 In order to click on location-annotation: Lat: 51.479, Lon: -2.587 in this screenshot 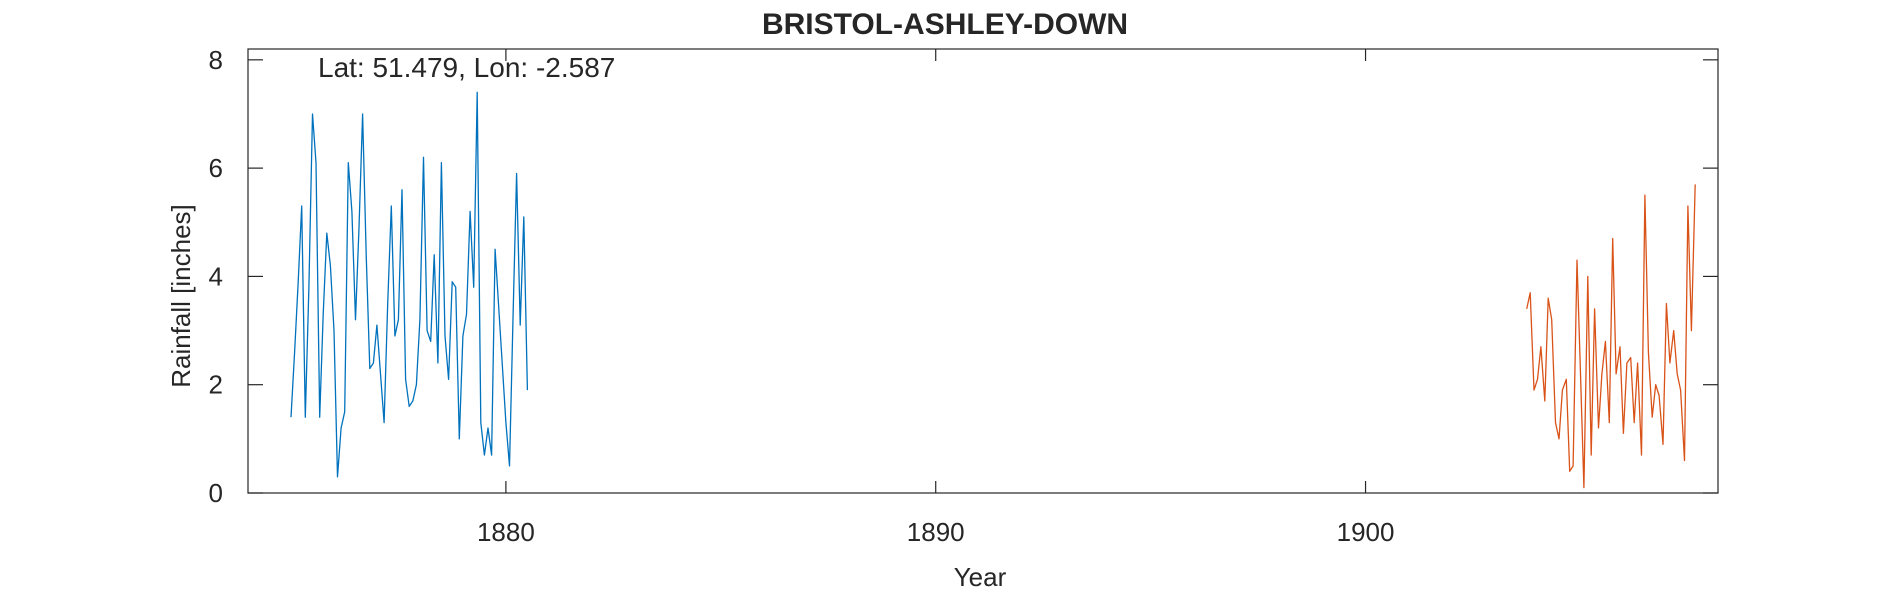, I will do `click(466, 67)`.